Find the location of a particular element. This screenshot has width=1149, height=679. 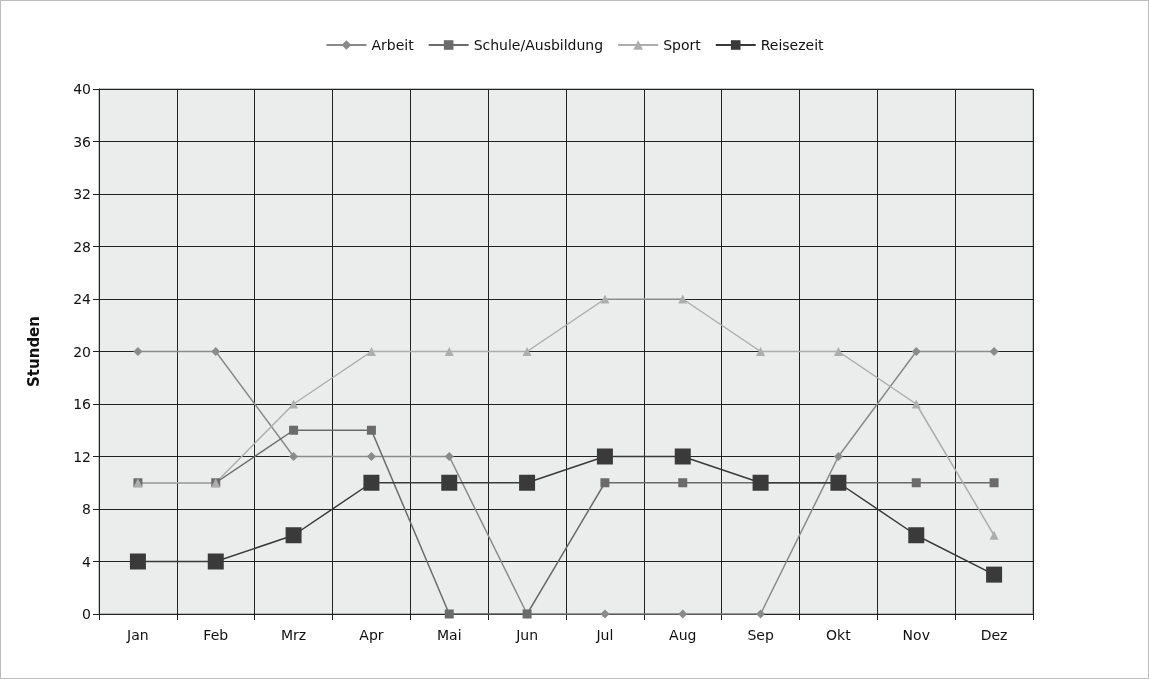

x-tick-label: Apr is located at coordinates (371, 635).